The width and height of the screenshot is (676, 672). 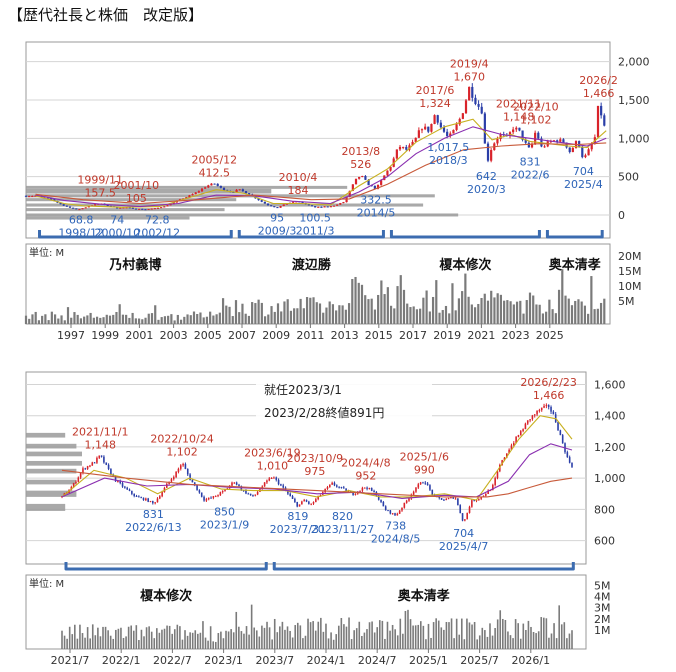 I want to click on high-annotation-label: 2026/2, so click(x=598, y=80).